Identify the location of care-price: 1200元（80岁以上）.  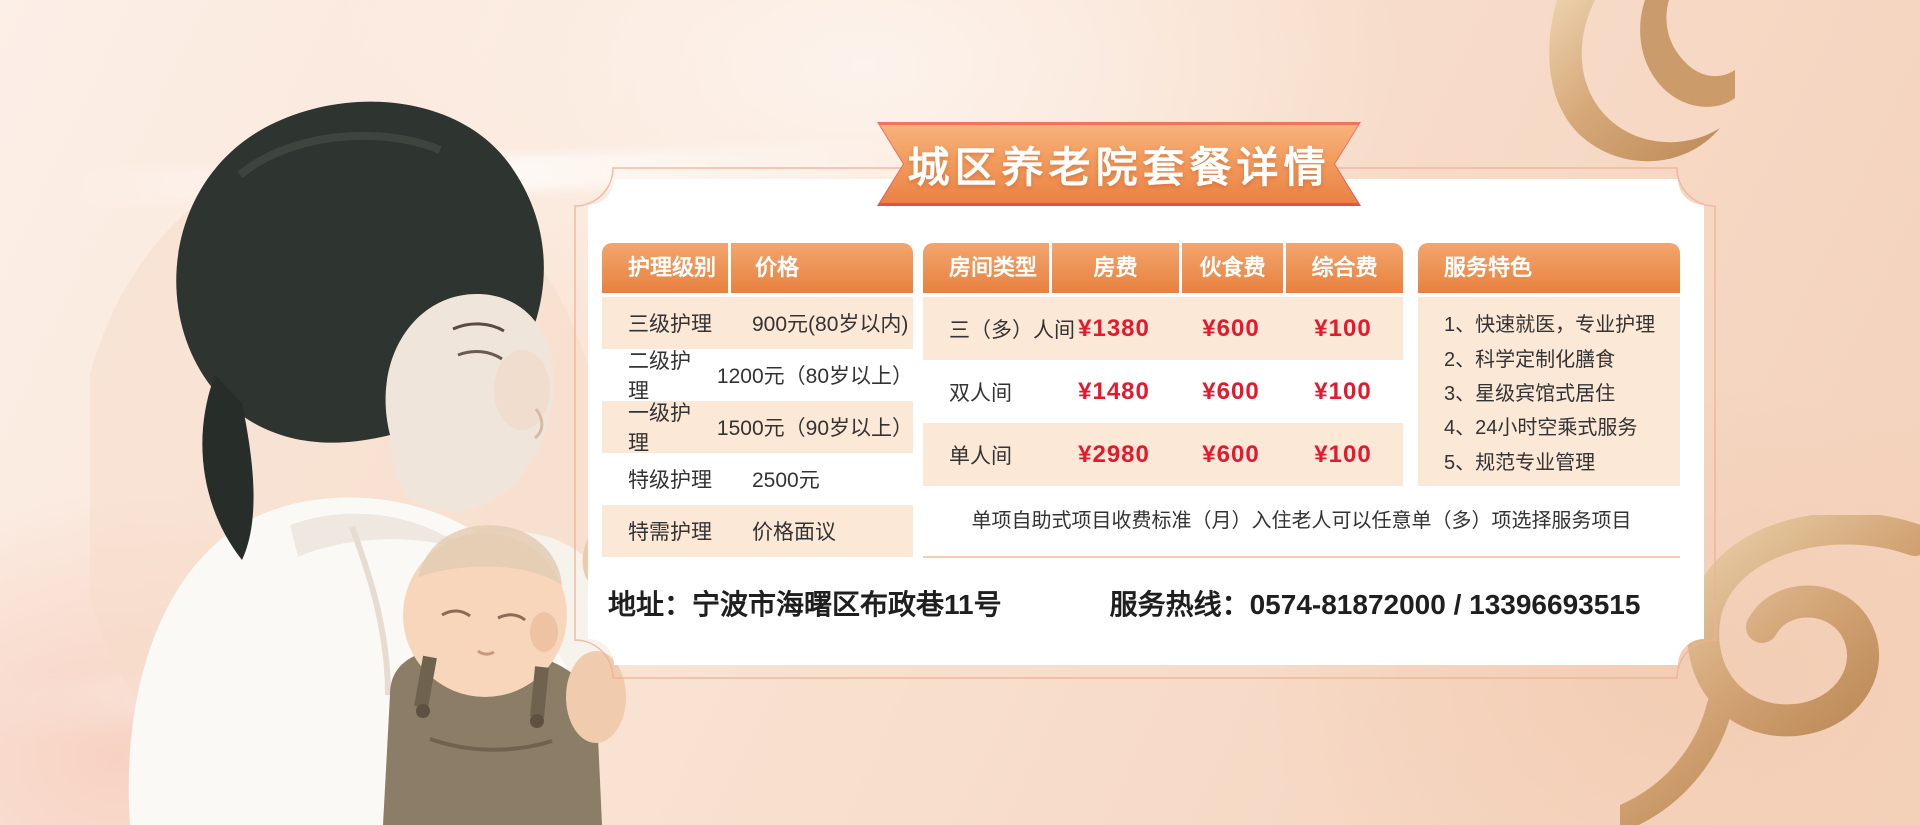
(814, 376).